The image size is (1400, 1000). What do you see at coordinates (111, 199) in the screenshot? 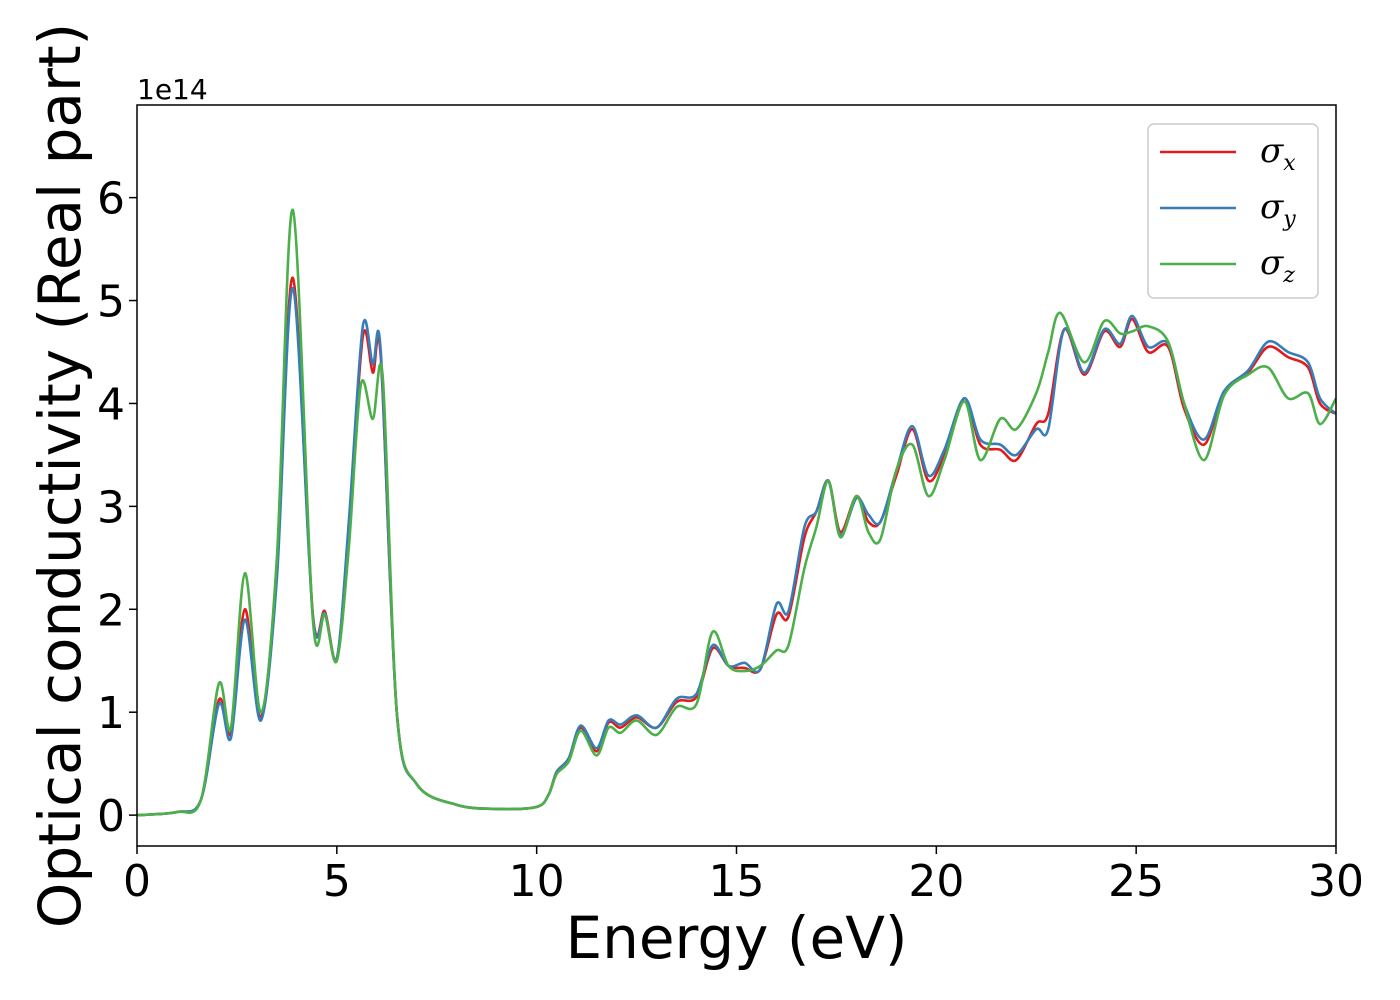
I see `y-tick-label: 6` at bounding box center [111, 199].